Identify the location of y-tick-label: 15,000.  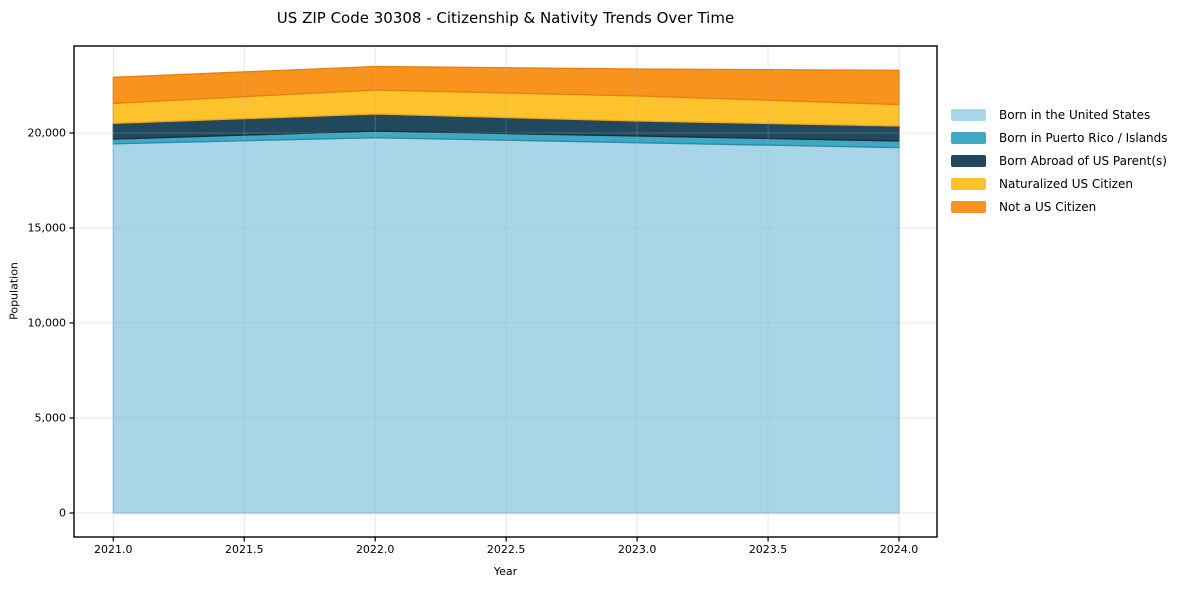
(47, 228).